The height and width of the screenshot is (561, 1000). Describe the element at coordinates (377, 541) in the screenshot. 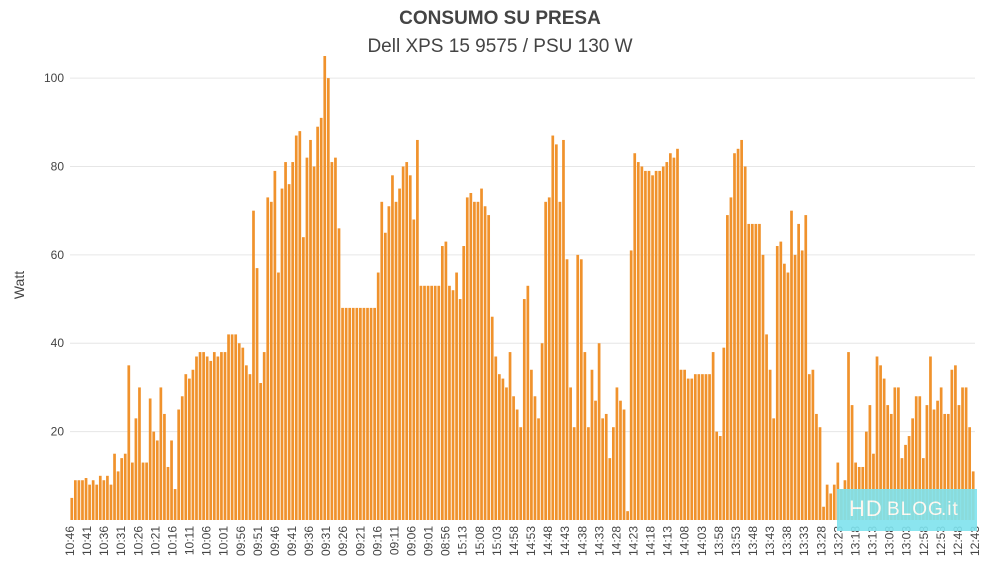

I see `x-tick-label: 09:16` at that location.